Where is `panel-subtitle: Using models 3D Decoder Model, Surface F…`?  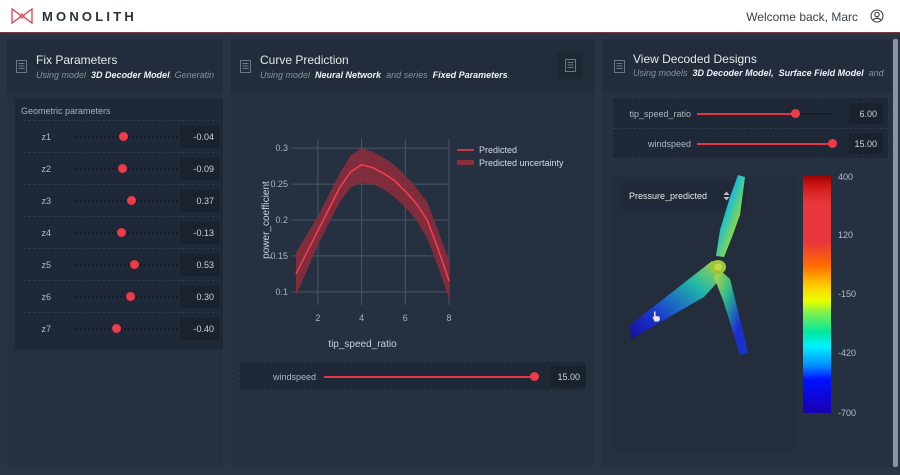 panel-subtitle: Using models 3D Decoder Model, Surface F… is located at coordinates (762, 73).